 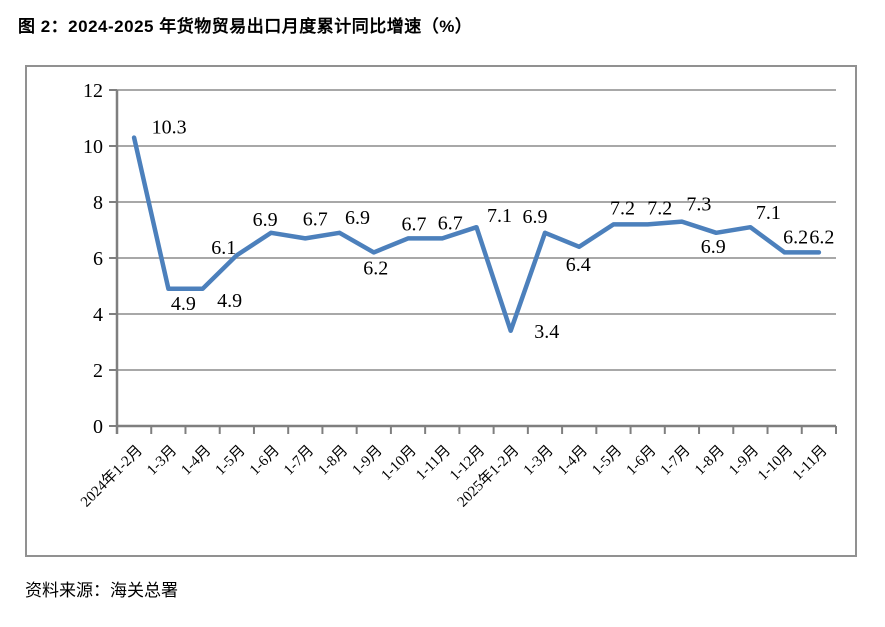 I want to click on y-axis-label: 8, so click(x=98, y=203).